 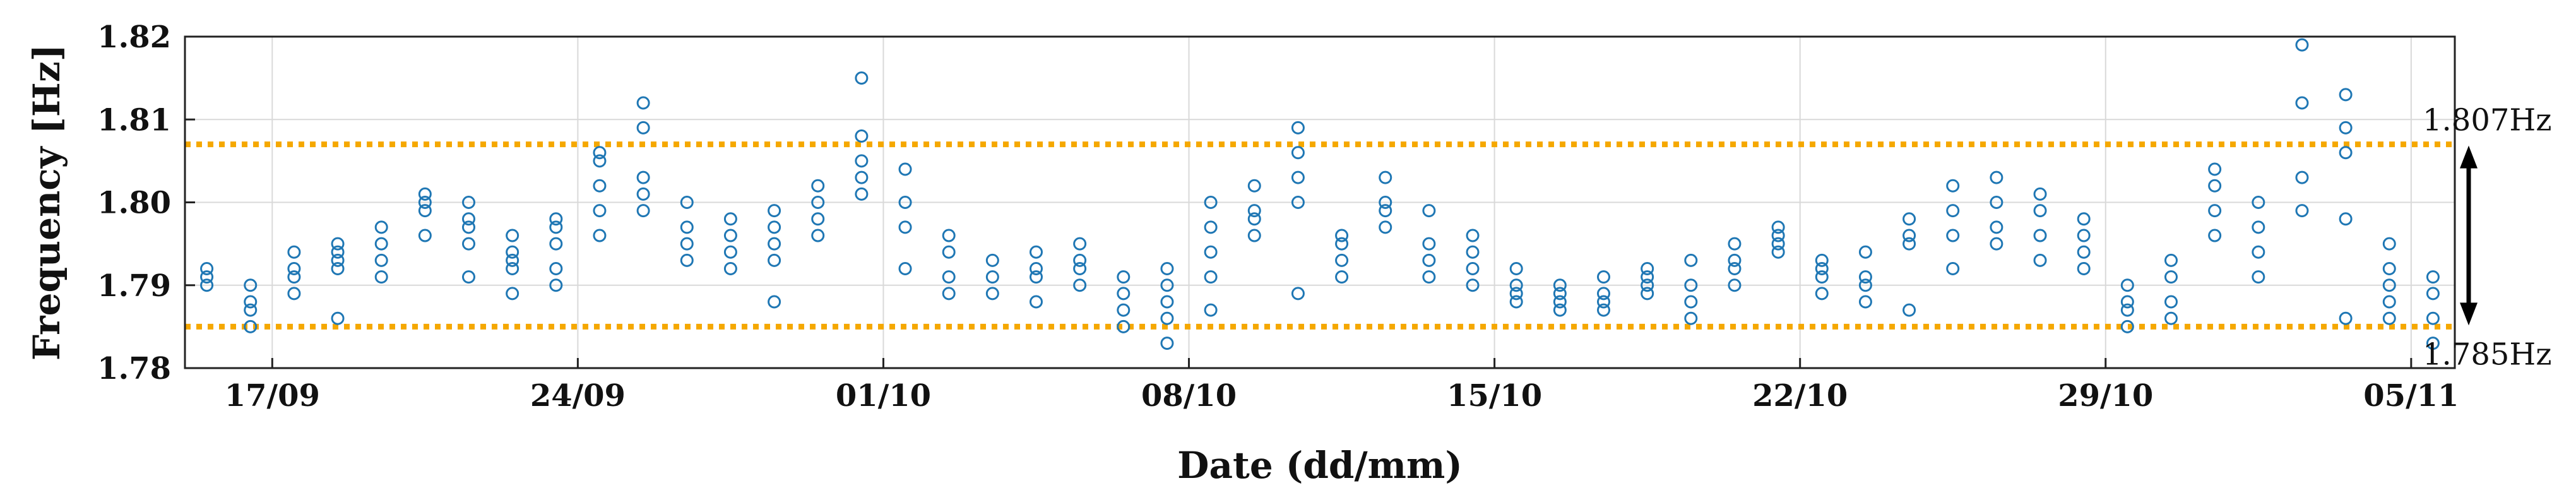 What do you see at coordinates (134, 368) in the screenshot?
I see `y-tick-label: 1.78` at bounding box center [134, 368].